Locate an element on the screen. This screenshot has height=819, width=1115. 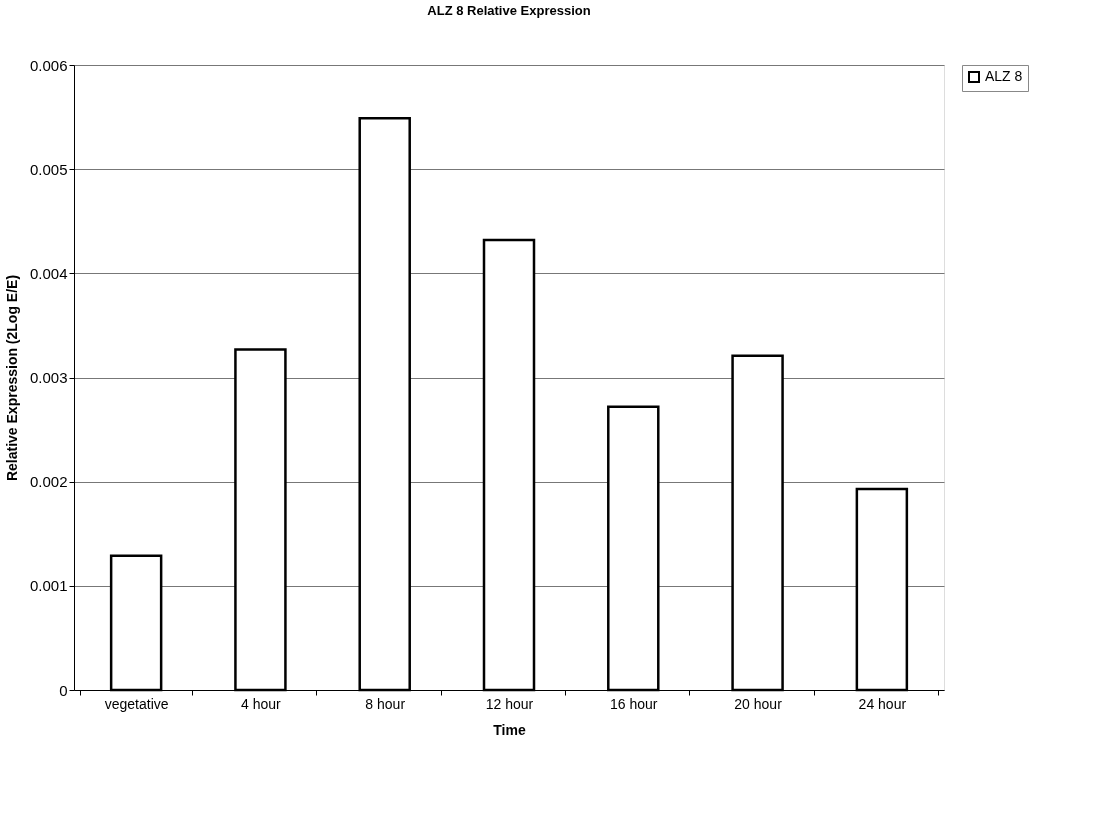
x-tick-label: 8 hour is located at coordinates (385, 703).